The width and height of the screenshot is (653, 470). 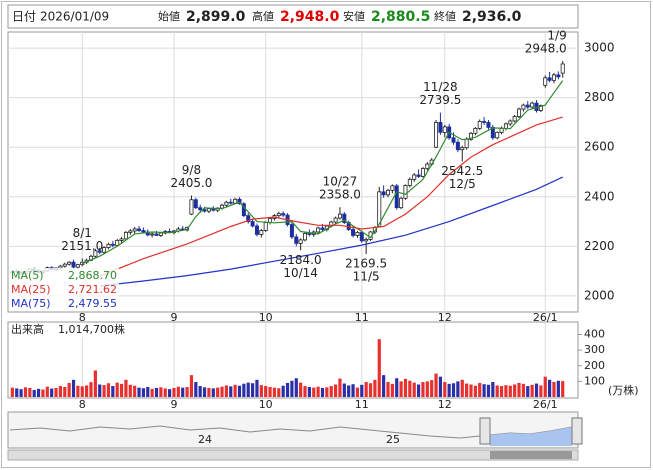 What do you see at coordinates (300, 273) in the screenshot?
I see `annotation-date: 10/14` at bounding box center [300, 273].